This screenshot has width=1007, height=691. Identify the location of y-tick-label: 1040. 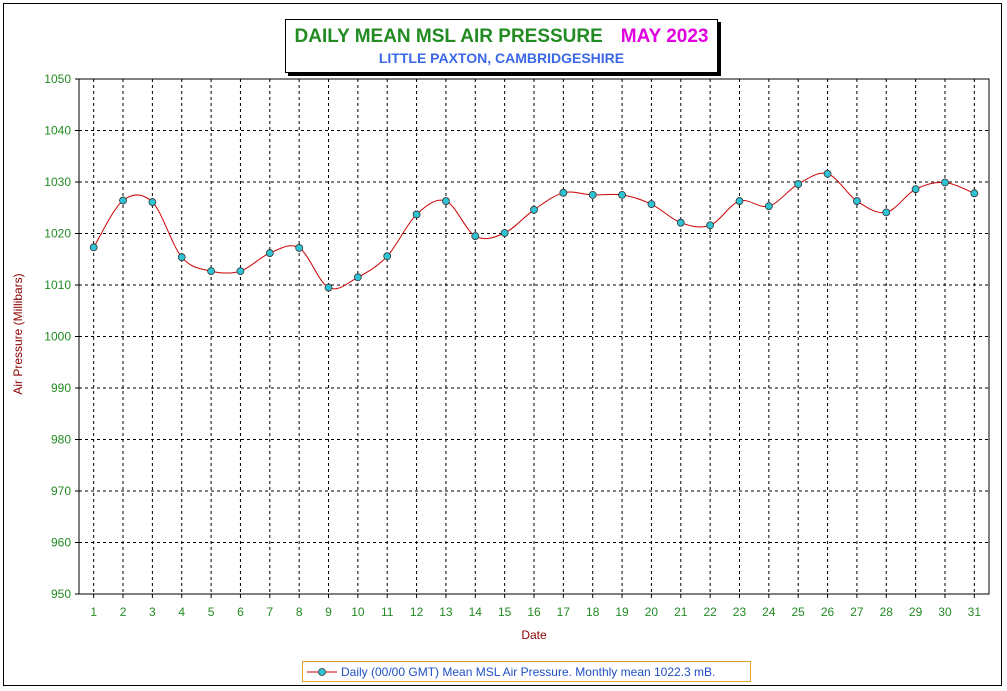
(57, 131).